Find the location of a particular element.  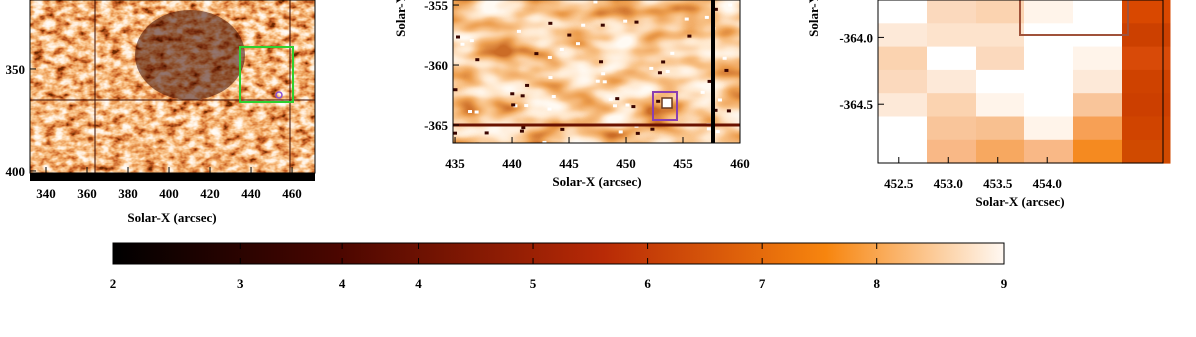

y-tick-label: -364.0 is located at coordinates (856, 37).